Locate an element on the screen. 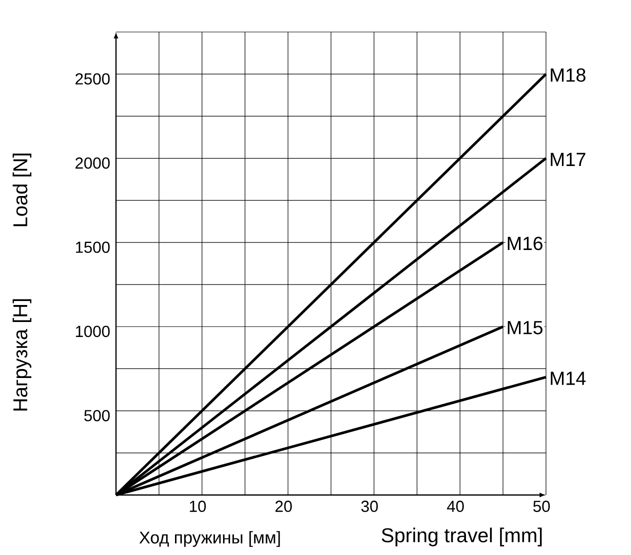  x-tick-label: 50 is located at coordinates (541, 506).